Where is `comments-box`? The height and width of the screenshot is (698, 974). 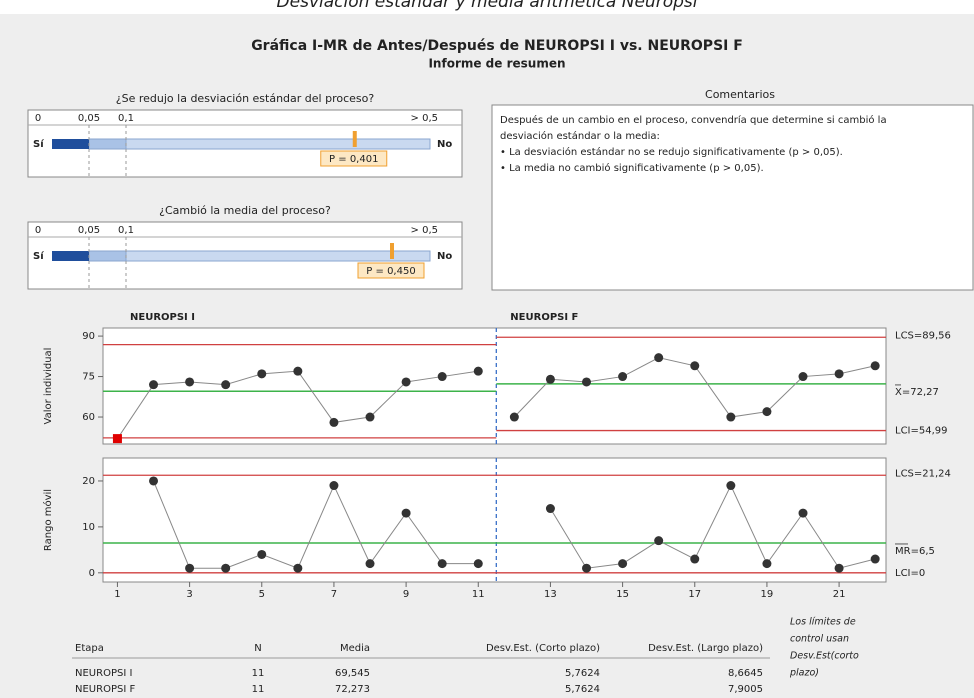 comments-box is located at coordinates (732, 197).